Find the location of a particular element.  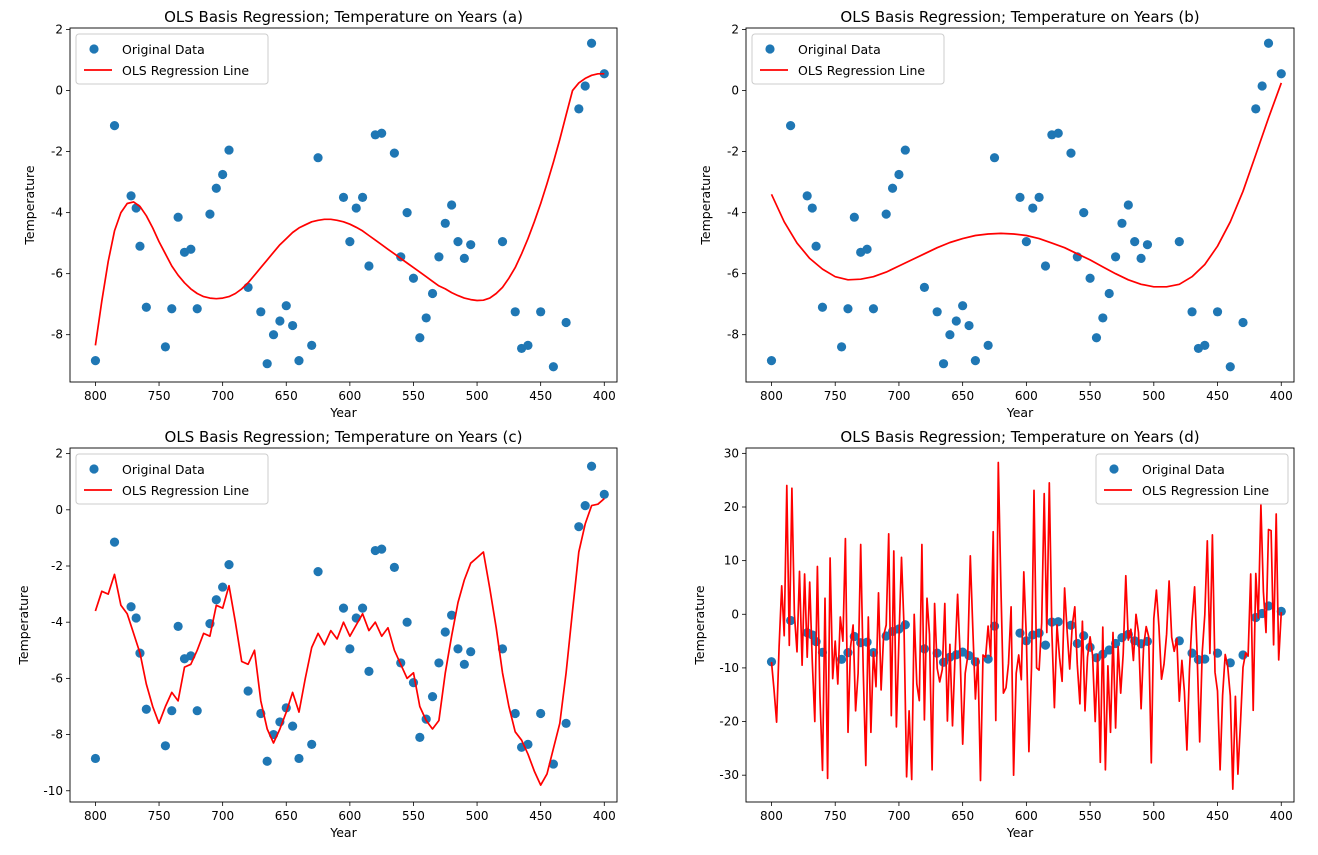

chart-c-ylabel: Temperature is located at coordinates (23, 625).